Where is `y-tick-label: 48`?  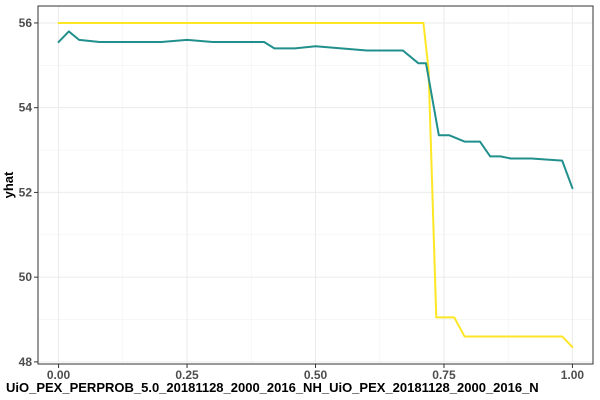 y-tick-label: 48 is located at coordinates (26, 362).